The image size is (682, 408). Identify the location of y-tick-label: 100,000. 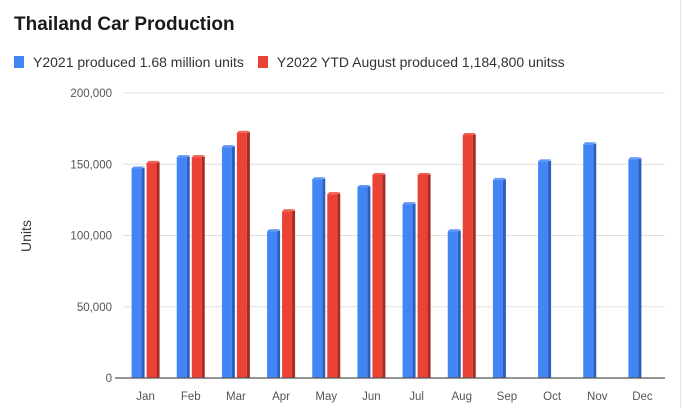
(91, 237).